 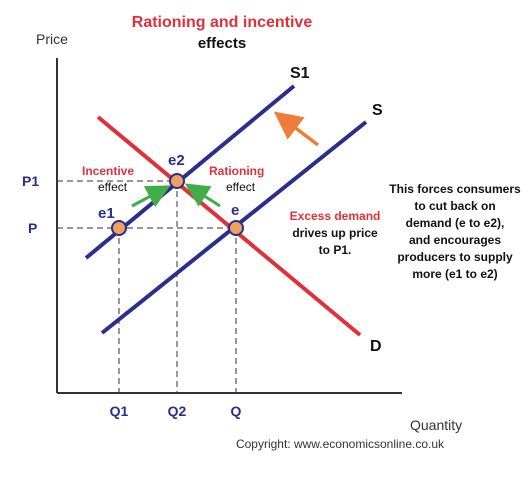 I want to click on note-line-6: more (e1 to e2), so click(x=454, y=274).